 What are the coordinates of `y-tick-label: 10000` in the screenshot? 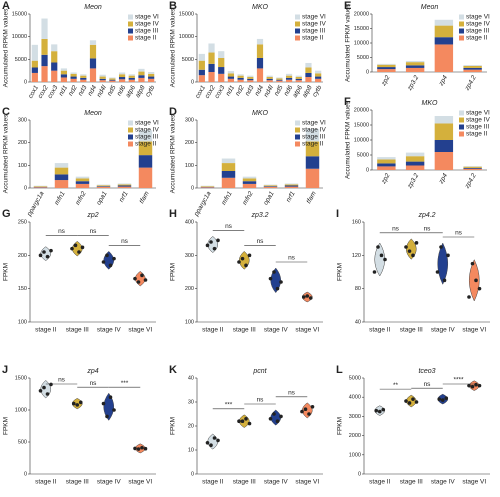 It's located at (186, 37).